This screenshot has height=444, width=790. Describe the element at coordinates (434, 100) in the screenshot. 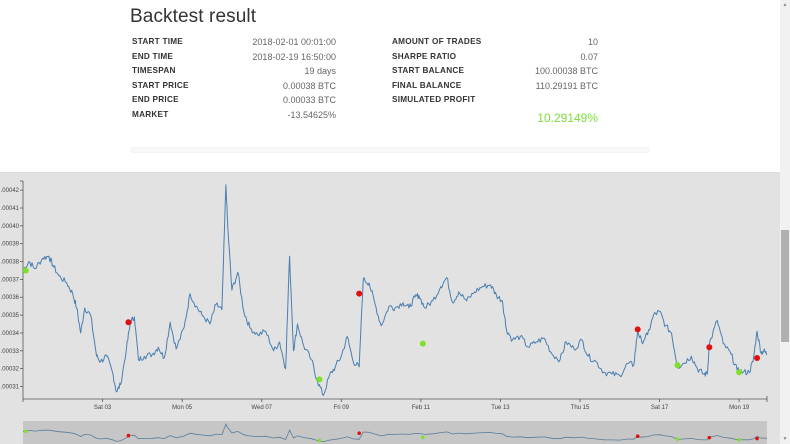

I see `stat-label: SIMULATED PROFIT` at that location.